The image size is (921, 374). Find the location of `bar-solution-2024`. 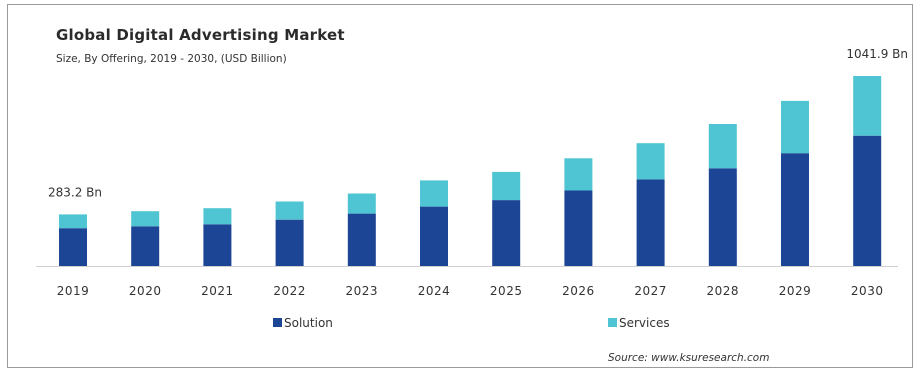

bar-solution-2024 is located at coordinates (434, 236).